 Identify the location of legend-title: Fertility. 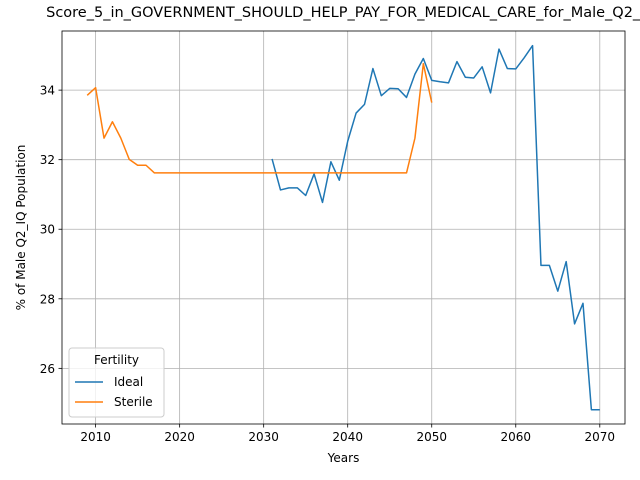
(116, 360).